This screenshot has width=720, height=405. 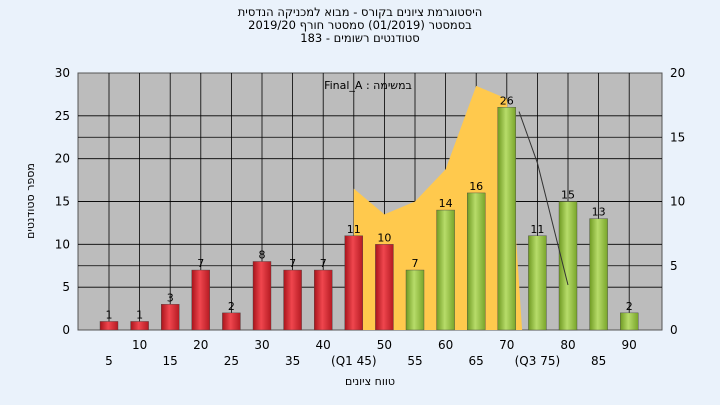 I want to click on y-tick-label: 5, so click(x=66, y=287).